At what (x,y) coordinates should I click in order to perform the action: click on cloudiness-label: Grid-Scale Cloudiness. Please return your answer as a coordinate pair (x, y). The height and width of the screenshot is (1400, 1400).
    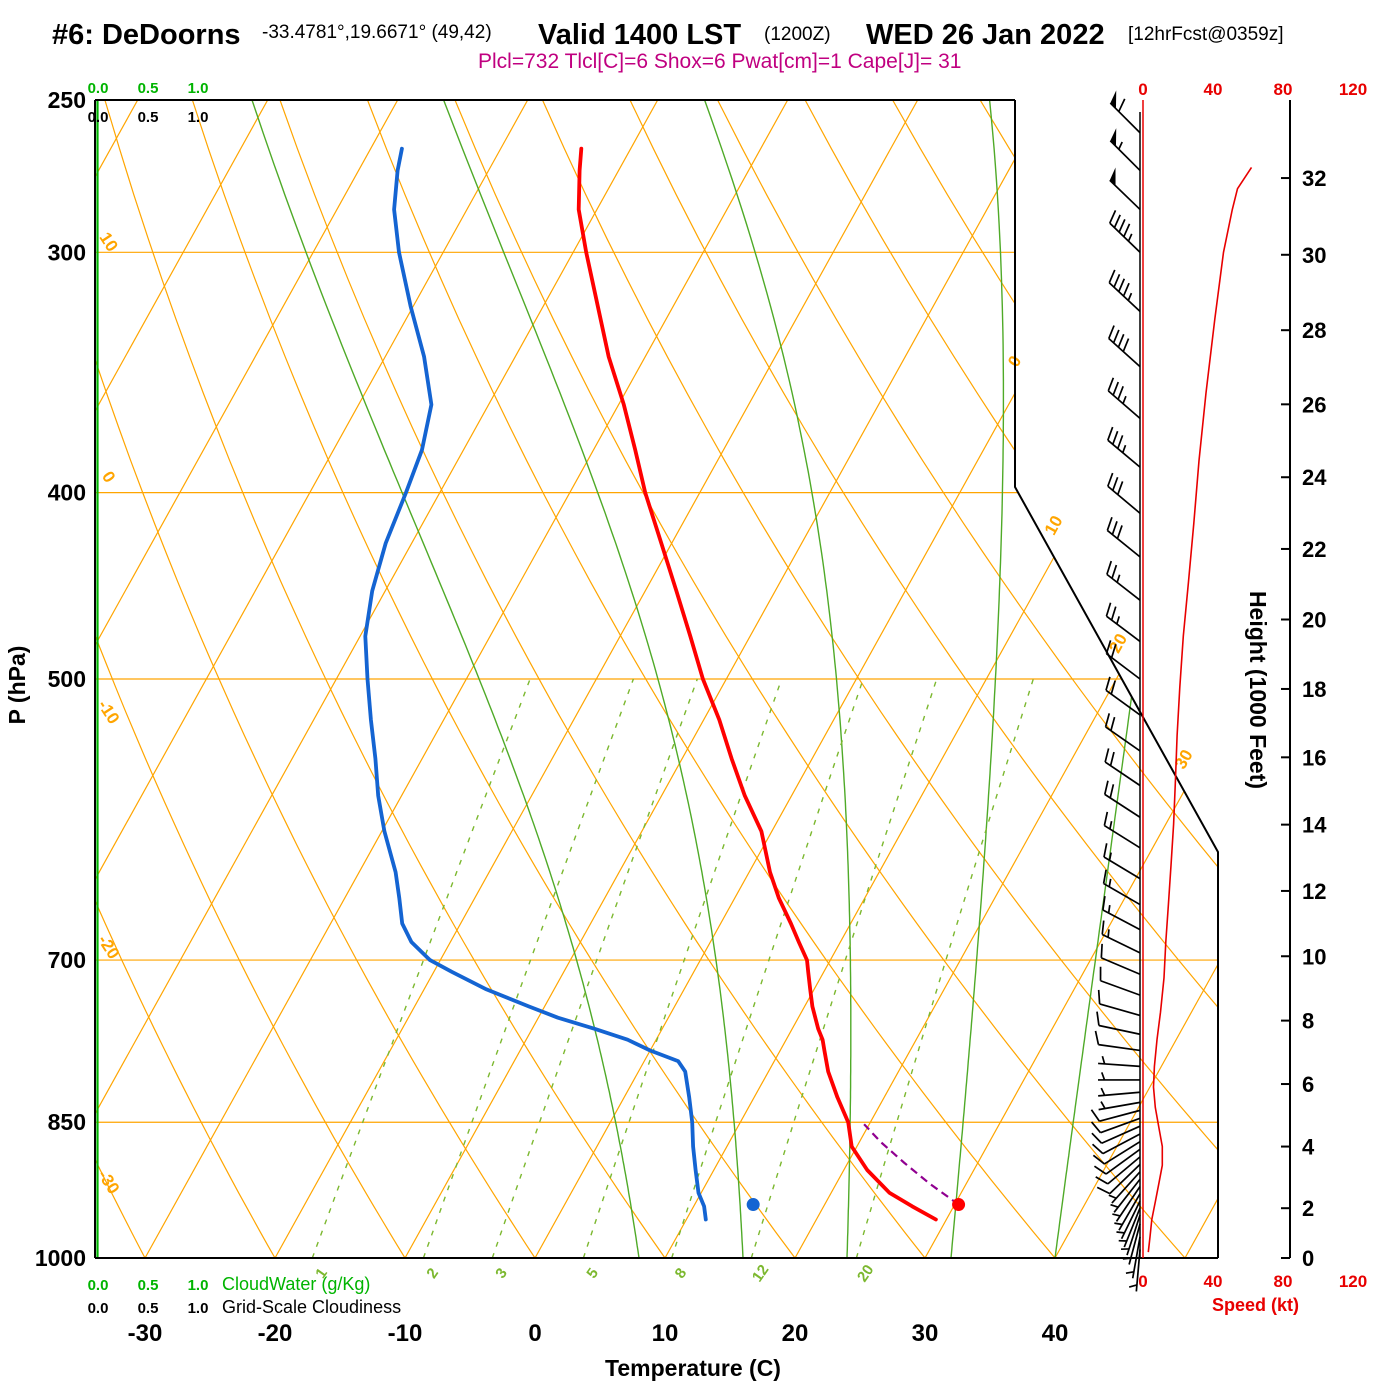
    Looking at the image, I should click on (311, 1307).